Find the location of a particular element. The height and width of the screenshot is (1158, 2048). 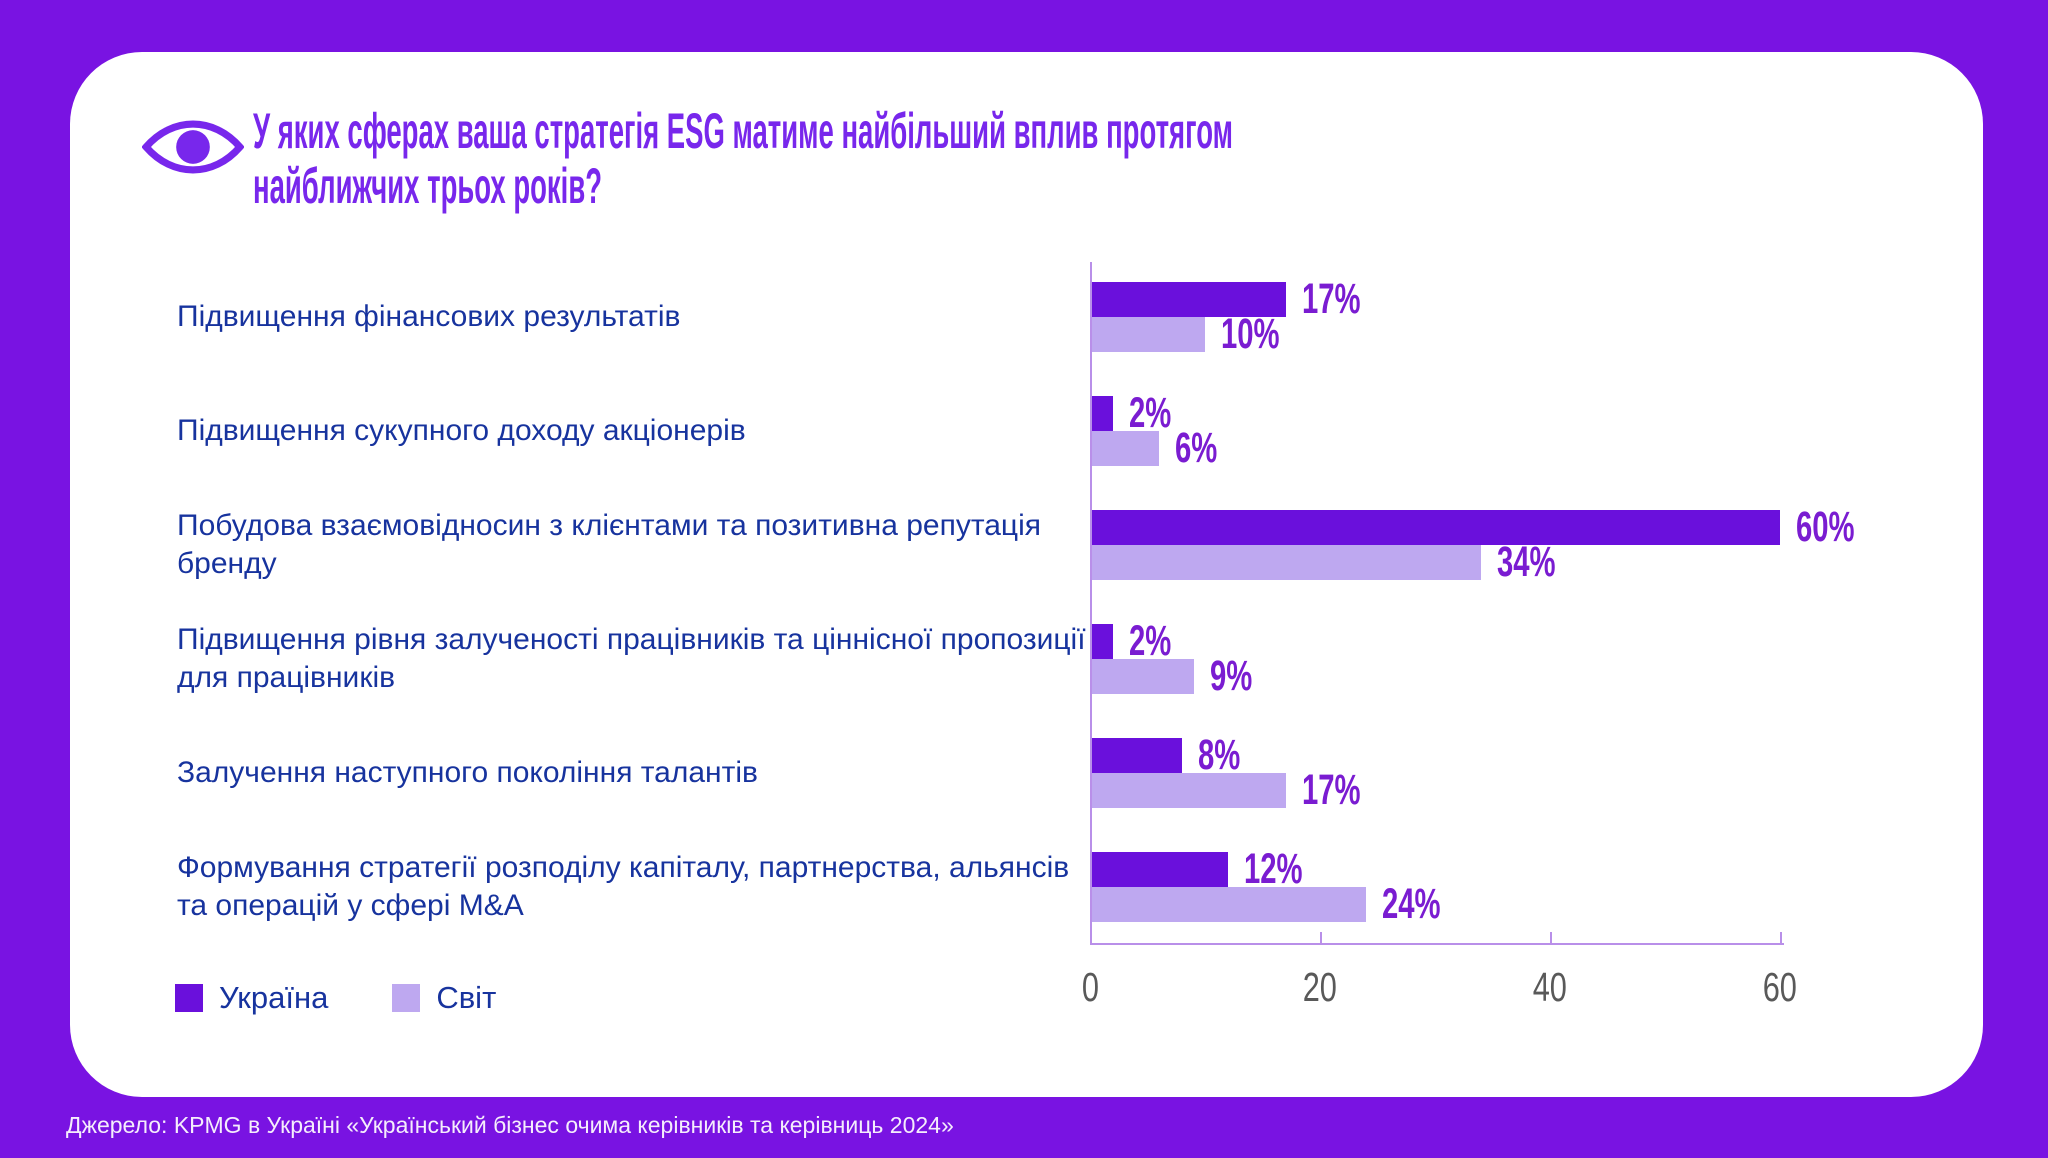

value-label: 8% is located at coordinates (1219, 755).